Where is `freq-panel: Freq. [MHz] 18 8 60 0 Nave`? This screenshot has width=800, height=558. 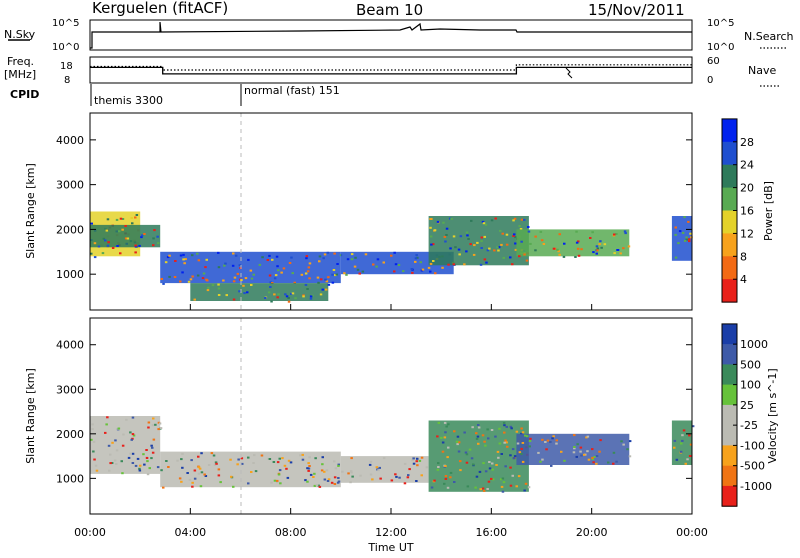
freq-panel: Freq. [MHz] 18 8 60 0 Nave is located at coordinates (392, 71).